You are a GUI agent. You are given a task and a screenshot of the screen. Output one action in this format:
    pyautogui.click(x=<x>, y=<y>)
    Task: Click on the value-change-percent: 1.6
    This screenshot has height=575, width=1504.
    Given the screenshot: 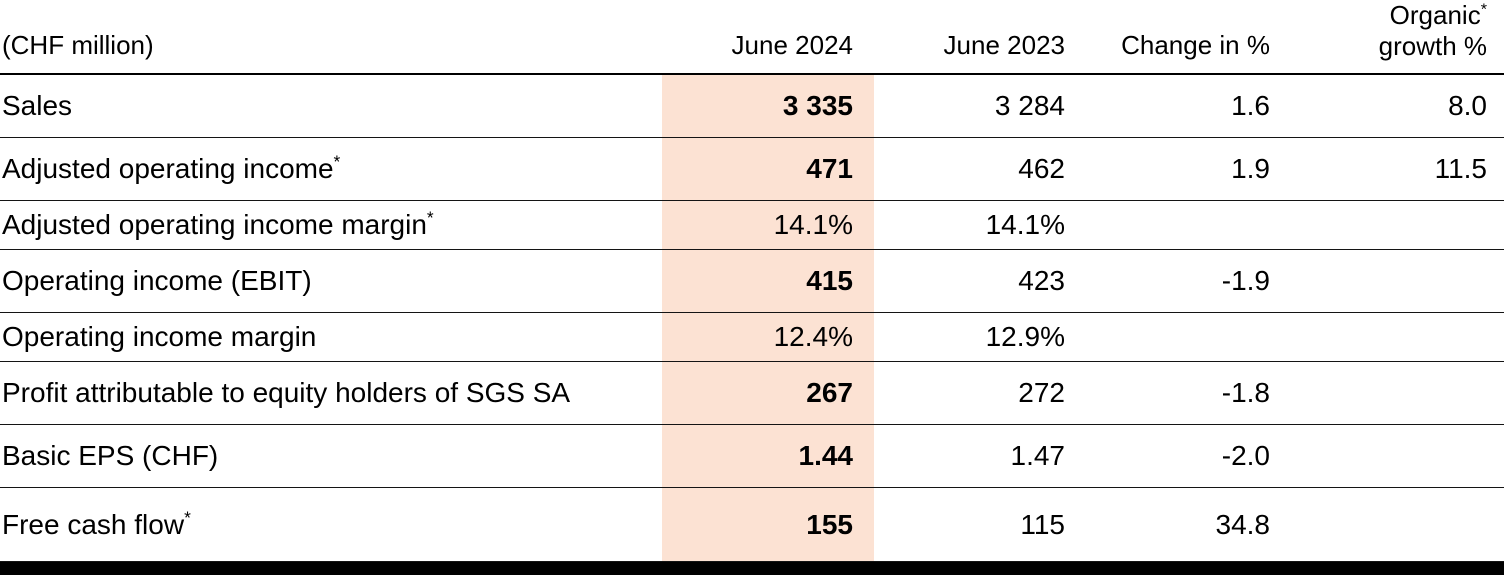 What is the action you would take?
    pyautogui.click(x=1184, y=106)
    